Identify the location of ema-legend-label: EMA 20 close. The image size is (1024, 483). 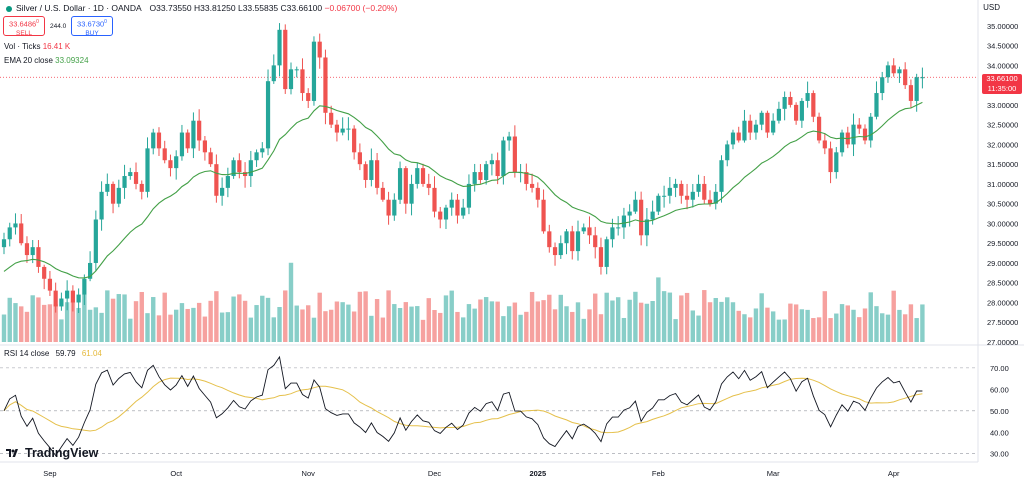
(28, 60).